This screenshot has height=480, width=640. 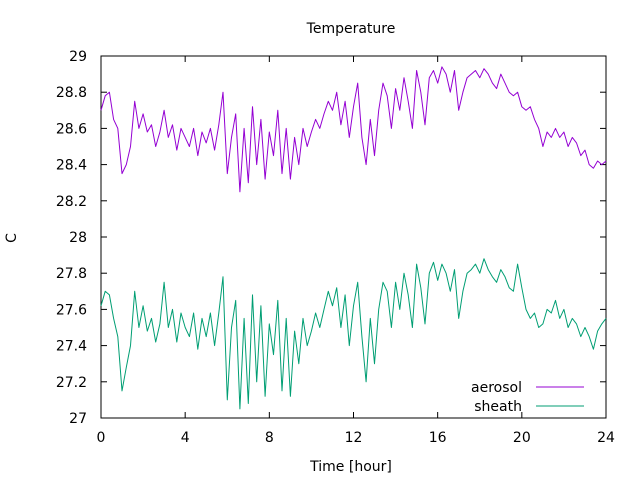 What do you see at coordinates (71, 93) in the screenshot?
I see `y-tick-label: 28.8` at bounding box center [71, 93].